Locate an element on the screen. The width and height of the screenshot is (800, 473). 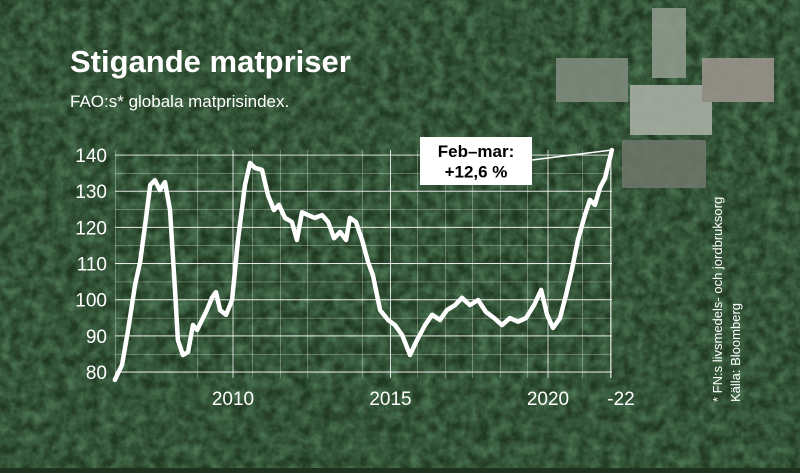
x-tick-label: 2015 is located at coordinates (390, 399).